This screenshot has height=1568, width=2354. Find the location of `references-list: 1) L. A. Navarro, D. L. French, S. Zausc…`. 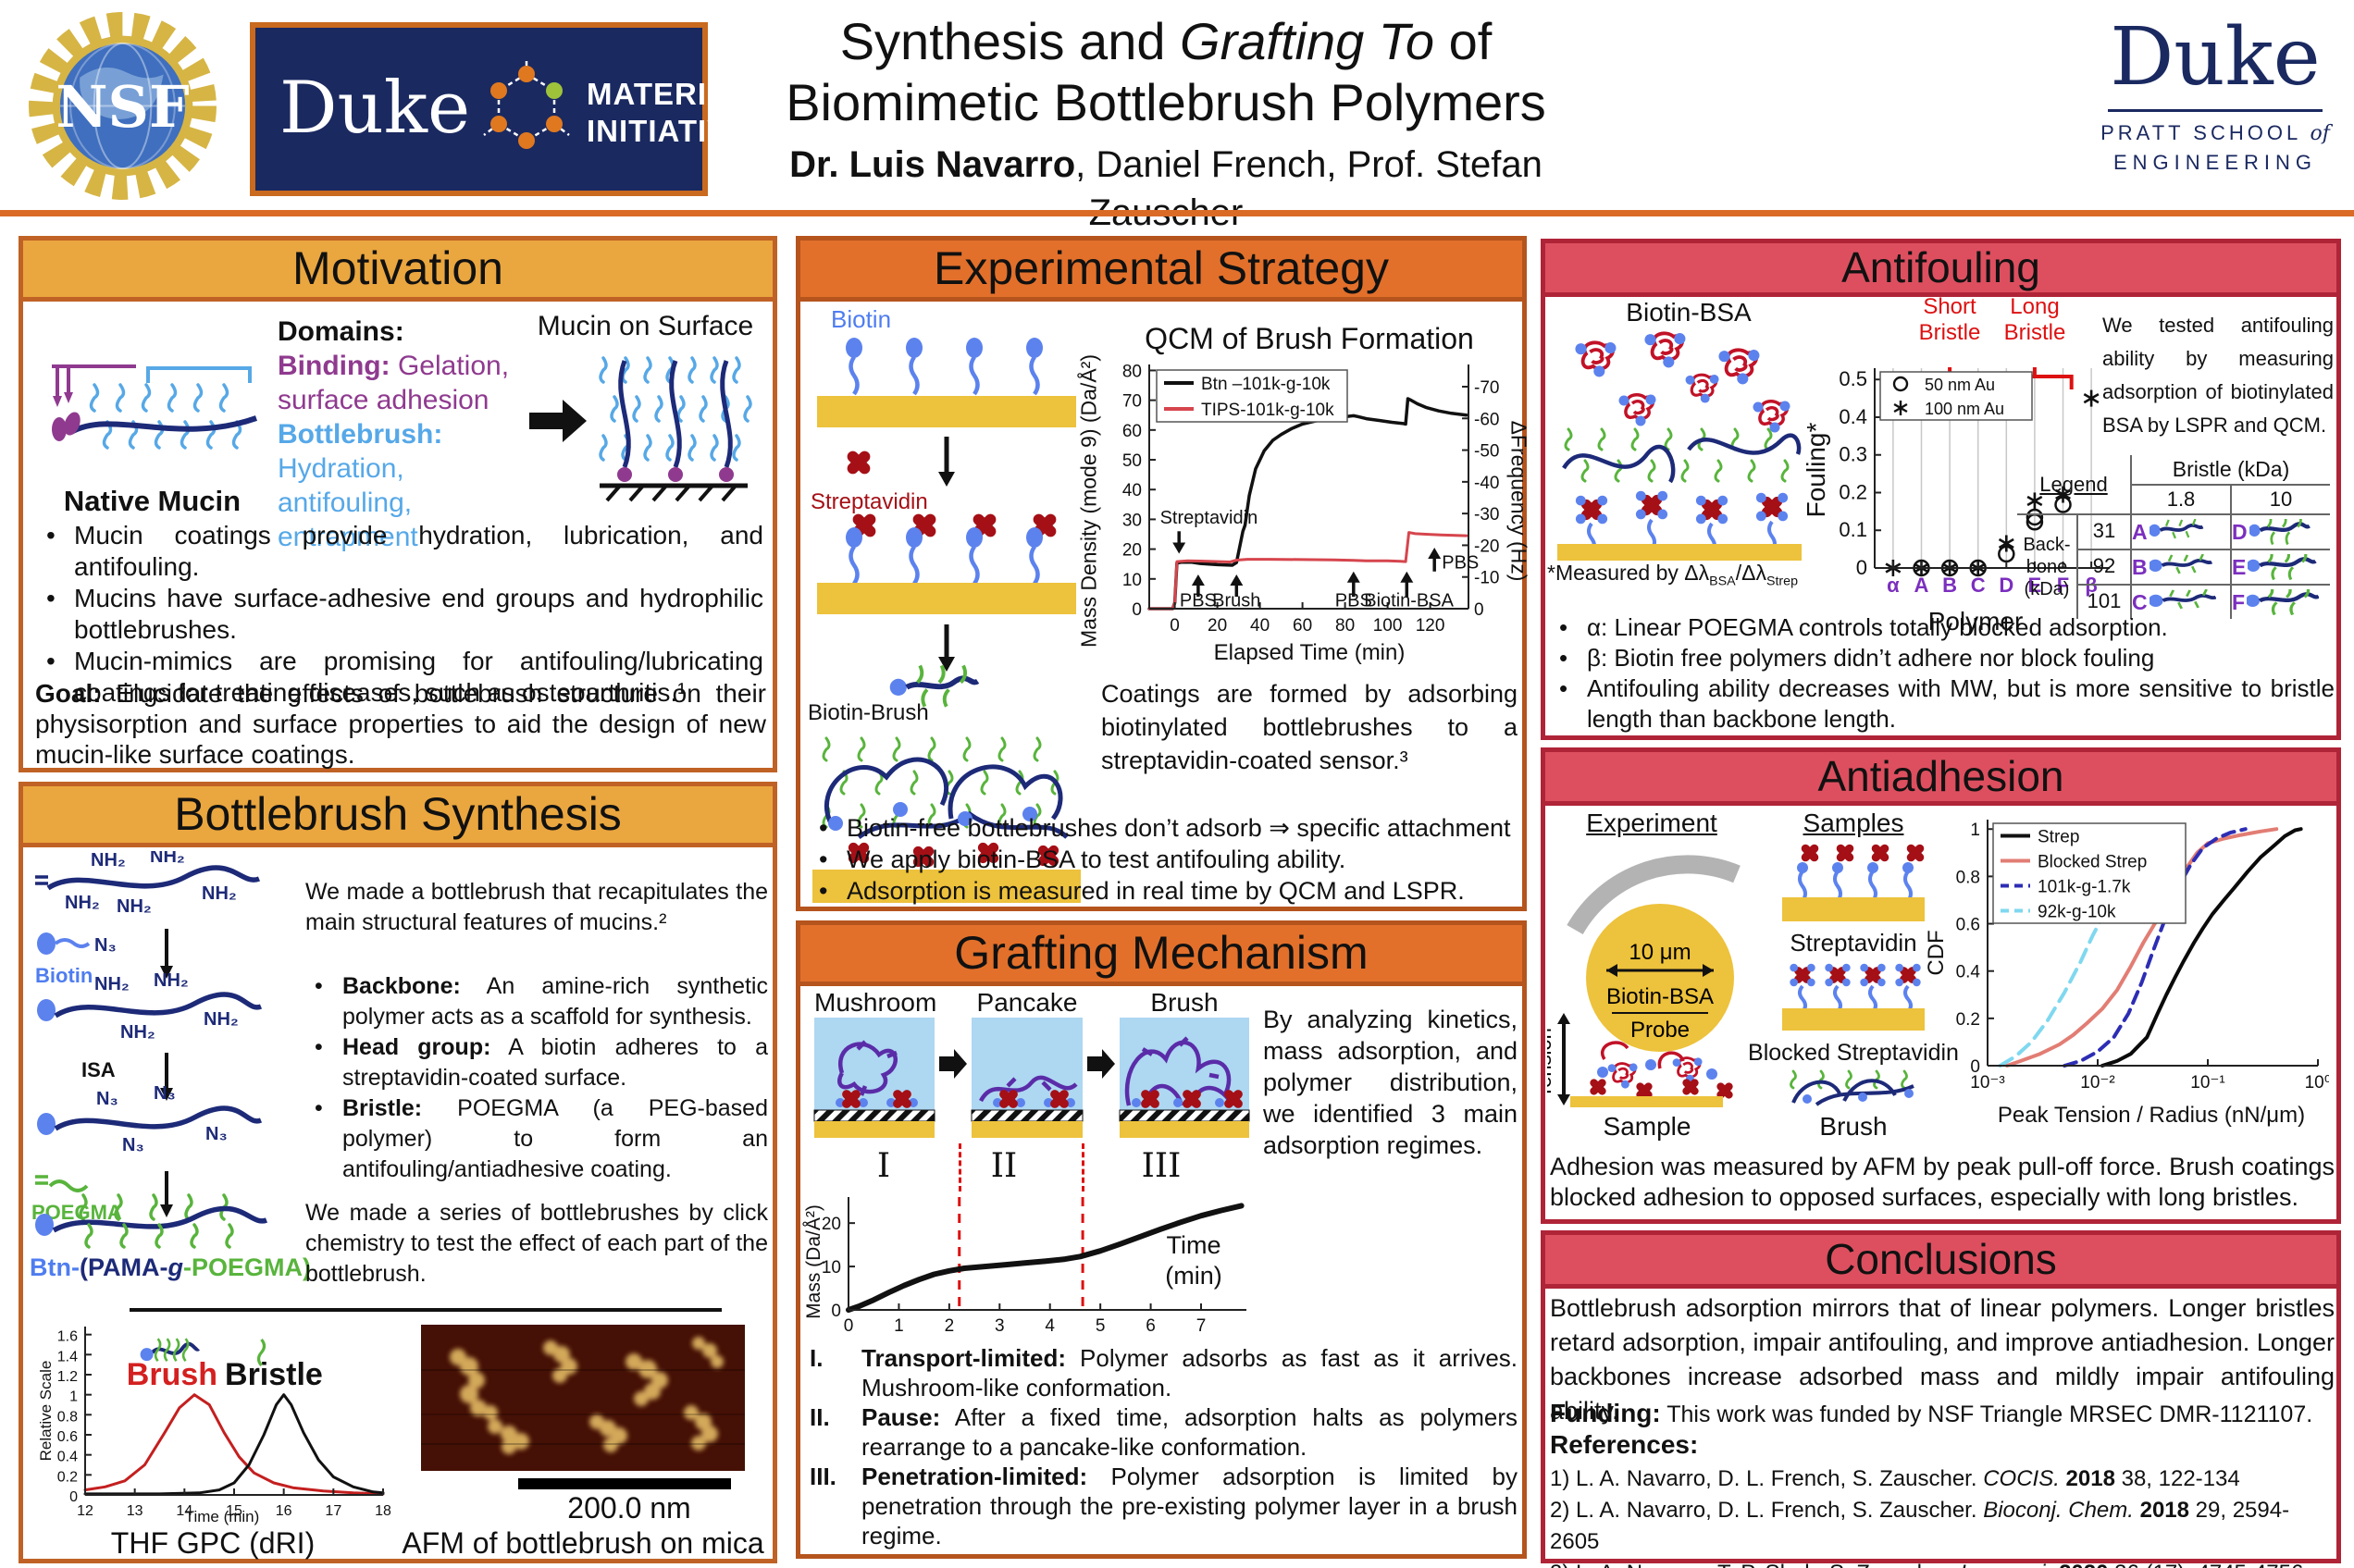

references-list: 1) L. A. Navarro, D. L. French, S. Zausc… is located at coordinates (1942, 1515).